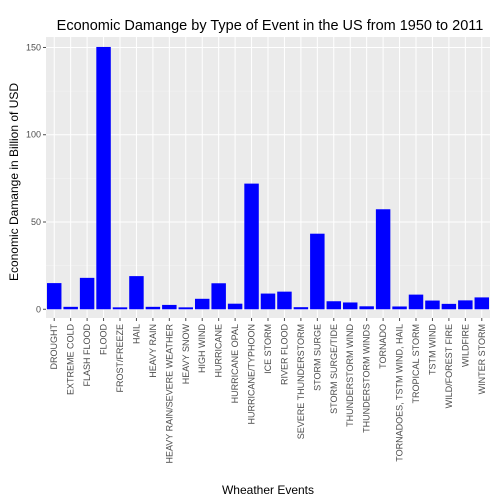  I want to click on y-tick-label: 0, so click(38, 309).